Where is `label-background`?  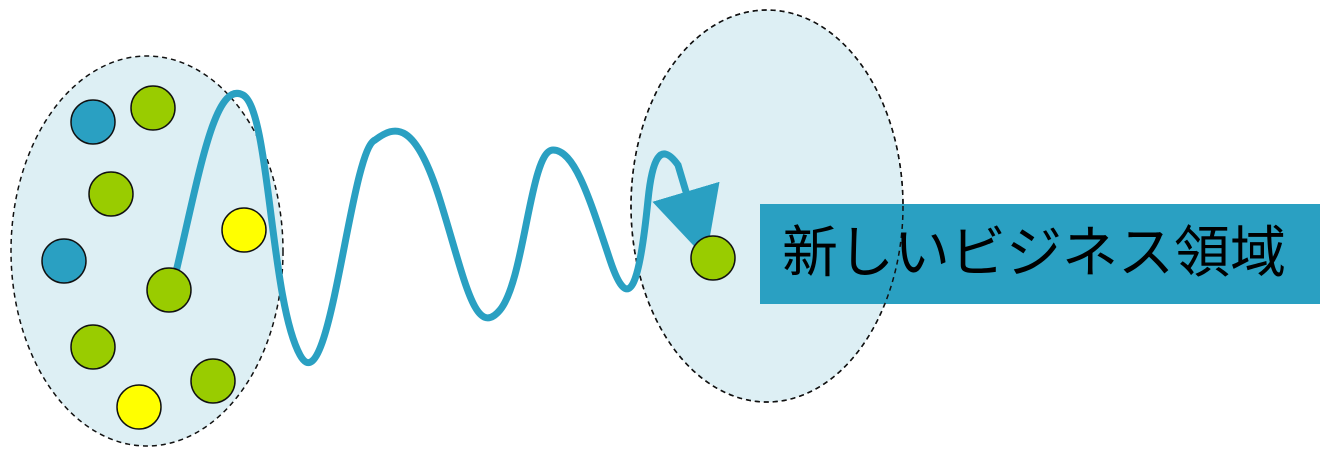 label-background is located at coordinates (1040, 254).